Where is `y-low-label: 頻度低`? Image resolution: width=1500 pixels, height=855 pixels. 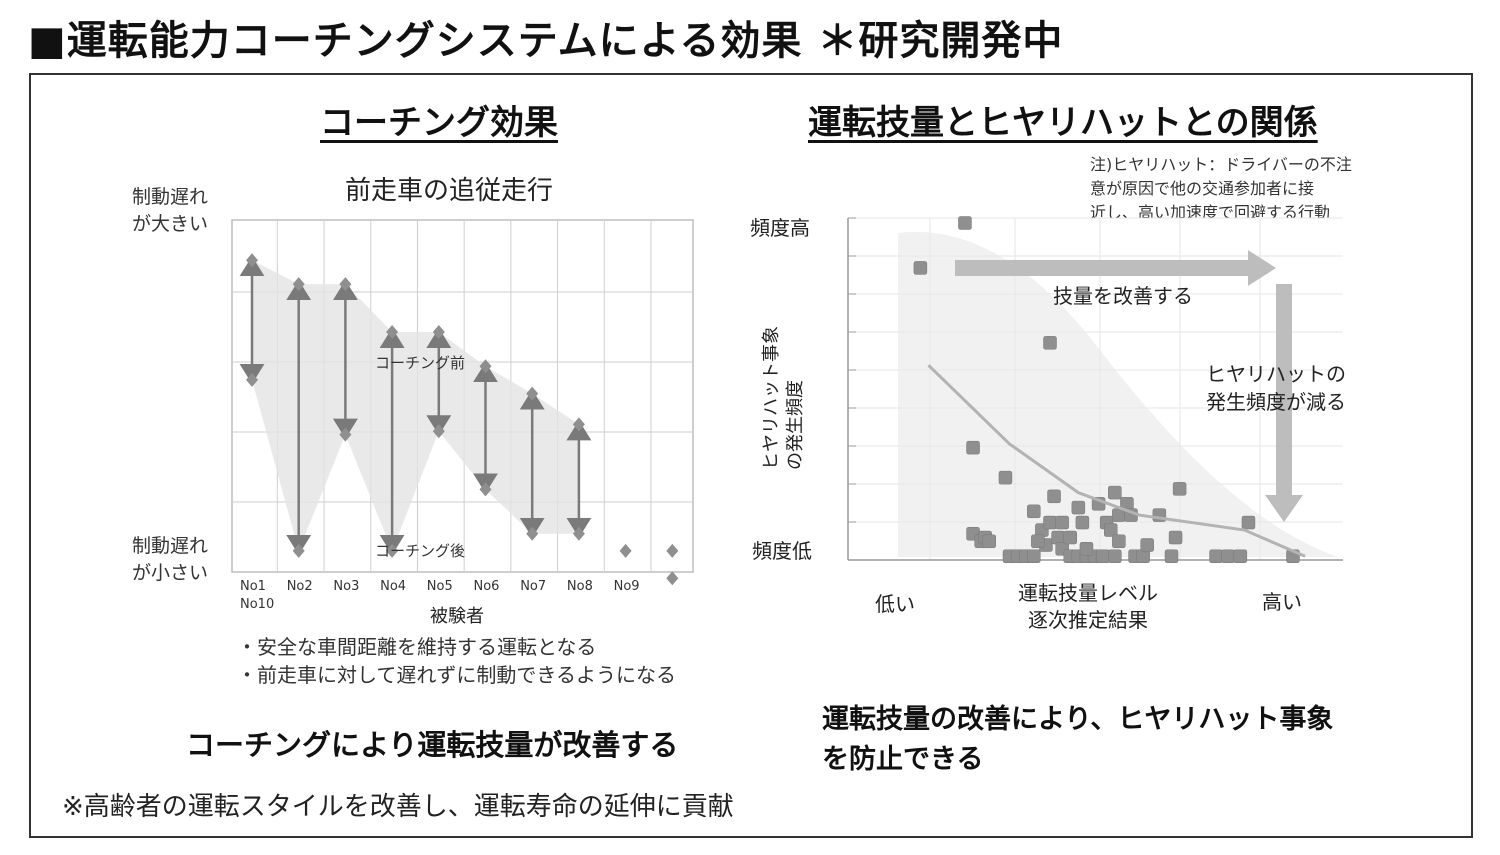 y-low-label: 頻度低 is located at coordinates (782, 551).